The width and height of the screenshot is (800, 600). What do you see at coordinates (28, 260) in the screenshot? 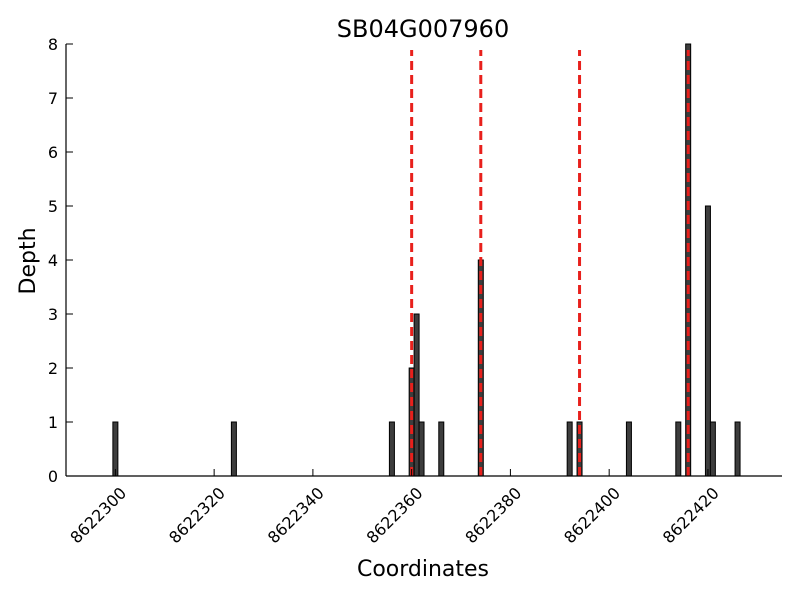
I see `y-axis-label: Depth` at bounding box center [28, 260].